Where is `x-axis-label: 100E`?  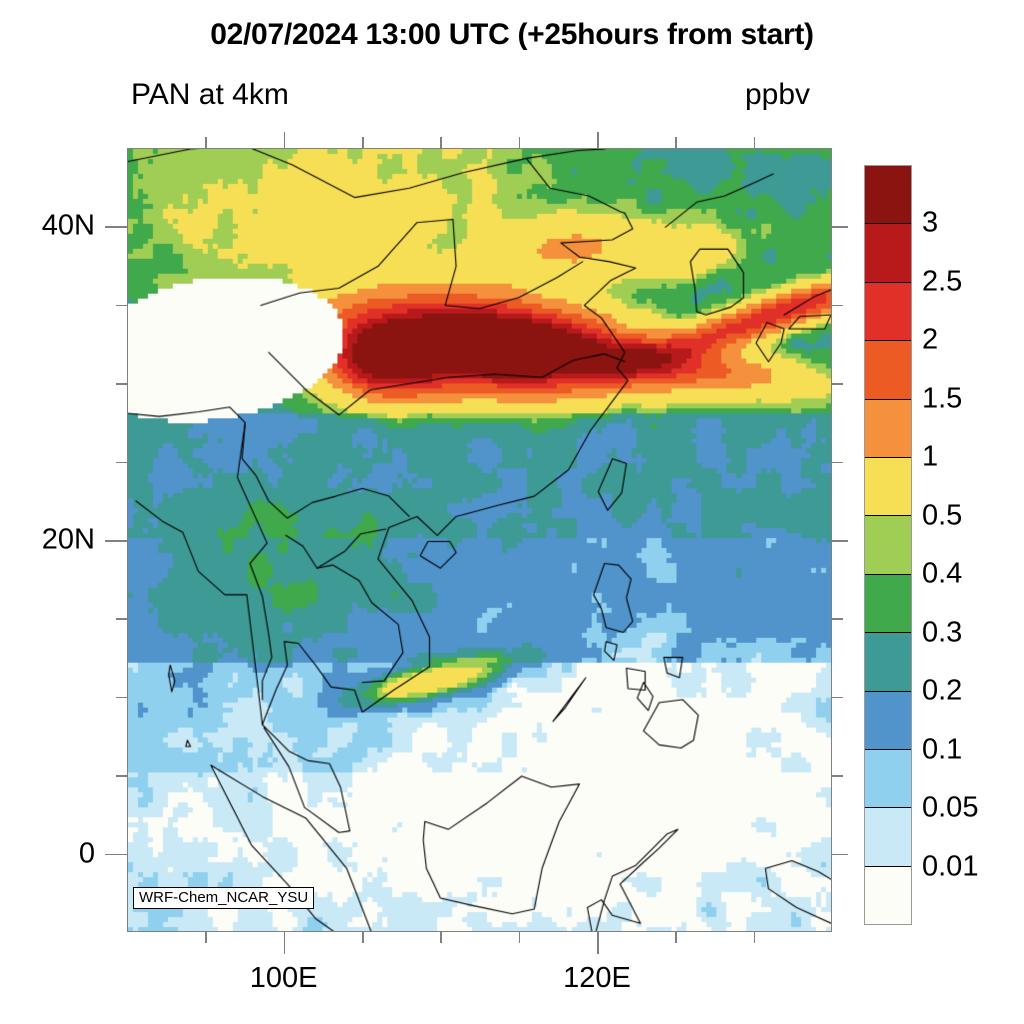 x-axis-label: 100E is located at coordinates (283, 978).